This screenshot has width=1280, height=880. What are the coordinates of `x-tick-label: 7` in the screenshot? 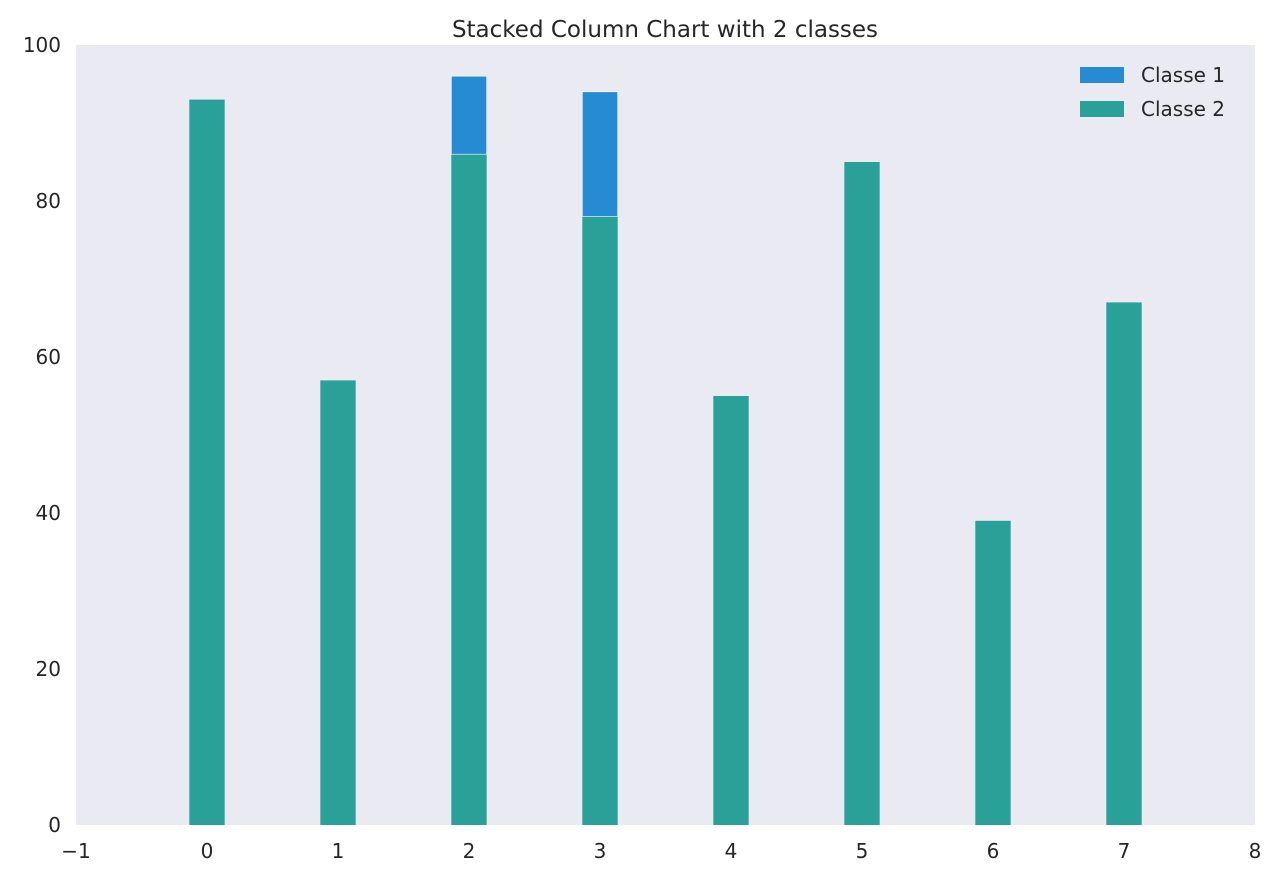 It's located at (1124, 851).